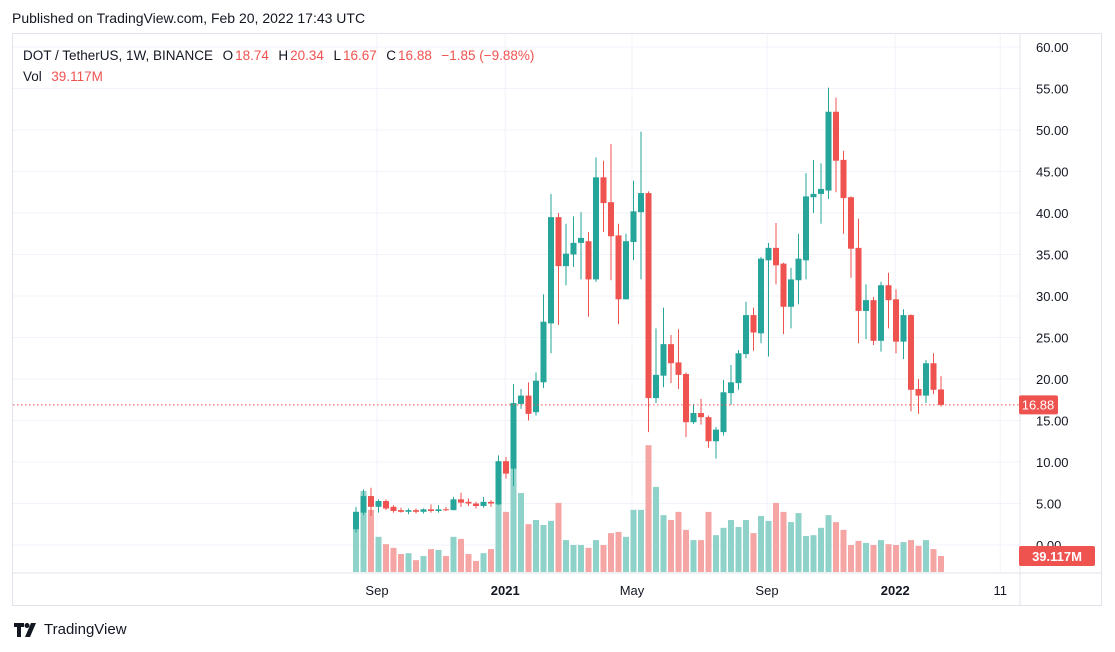 This screenshot has width=1115, height=652. I want to click on change-value: −1.85 (−9.88%), so click(488, 55).